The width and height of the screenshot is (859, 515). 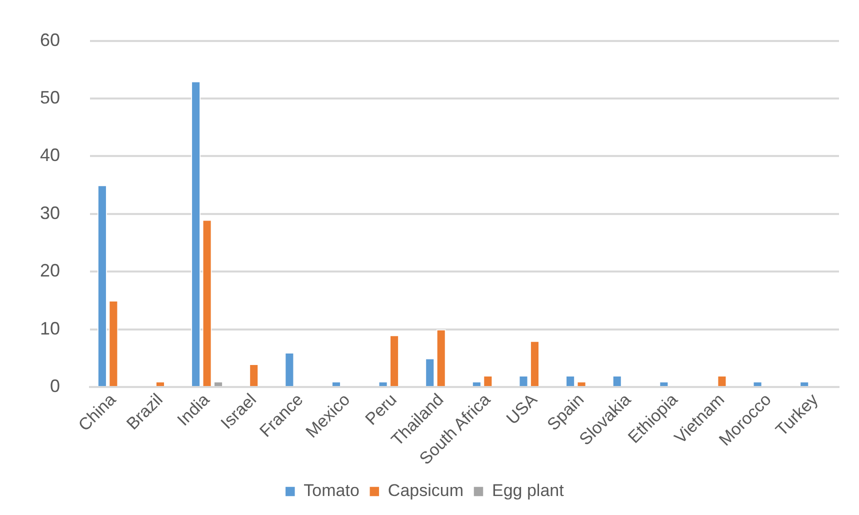 What do you see at coordinates (528, 490) in the screenshot?
I see `legend-label: Egg plant` at bounding box center [528, 490].